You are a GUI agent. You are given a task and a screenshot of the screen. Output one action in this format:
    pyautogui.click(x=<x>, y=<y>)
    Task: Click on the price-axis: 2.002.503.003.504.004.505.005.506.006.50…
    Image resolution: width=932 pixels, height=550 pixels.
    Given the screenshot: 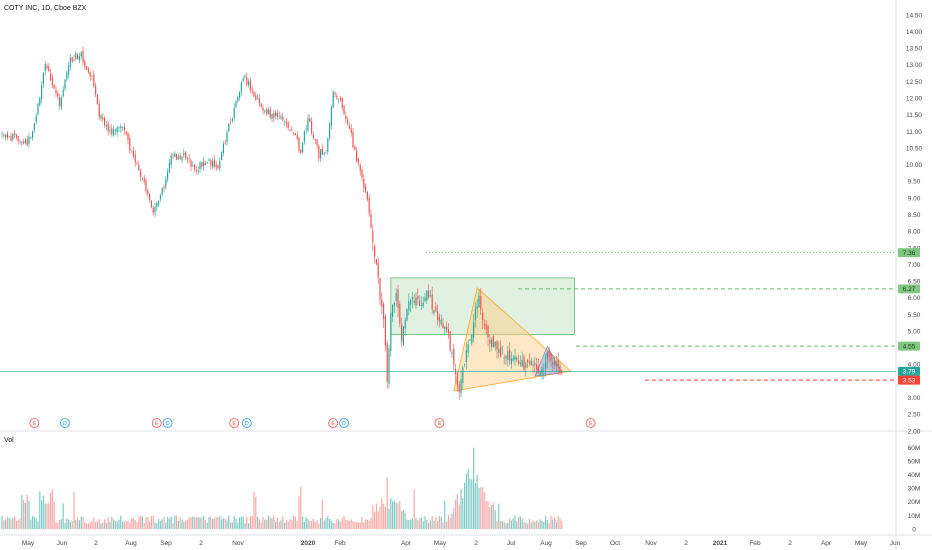 What is the action you would take?
    pyautogui.click(x=914, y=223)
    